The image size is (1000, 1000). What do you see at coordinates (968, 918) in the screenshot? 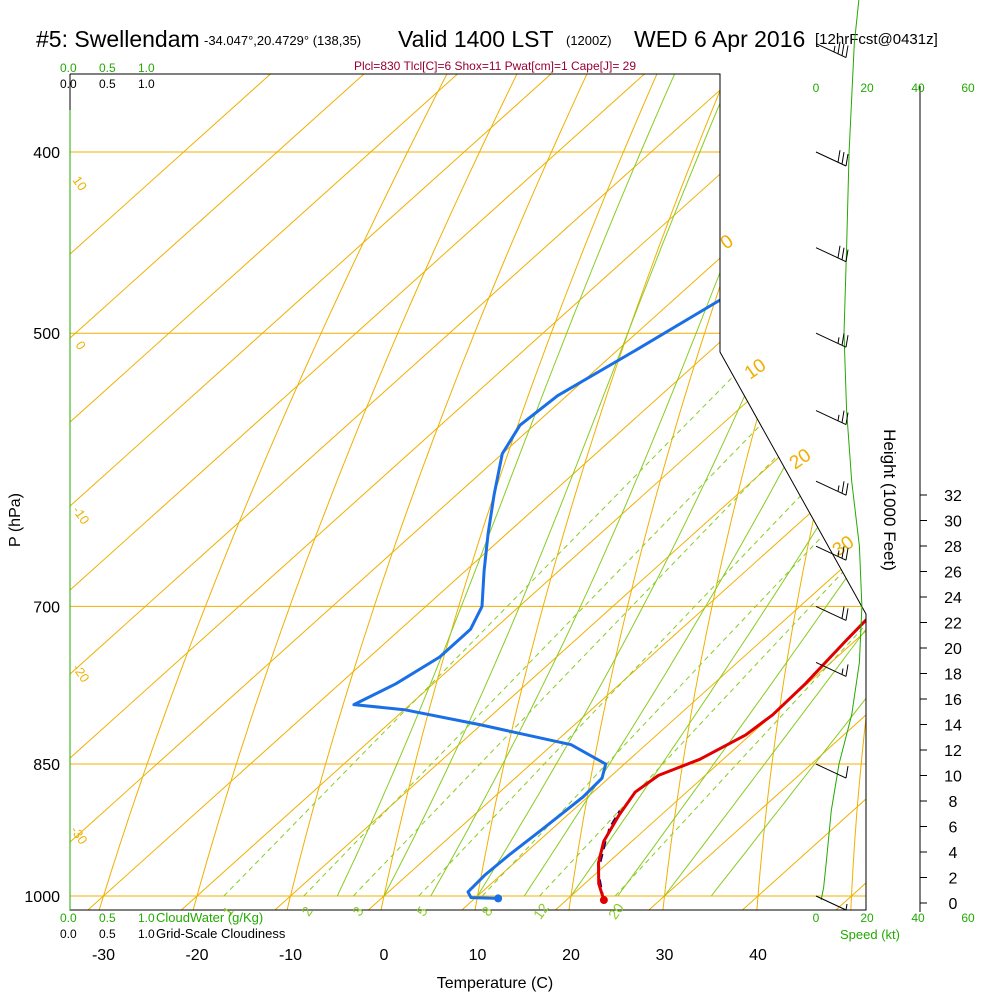
I see `wind-speed-bottom-label: 60` at bounding box center [968, 918].